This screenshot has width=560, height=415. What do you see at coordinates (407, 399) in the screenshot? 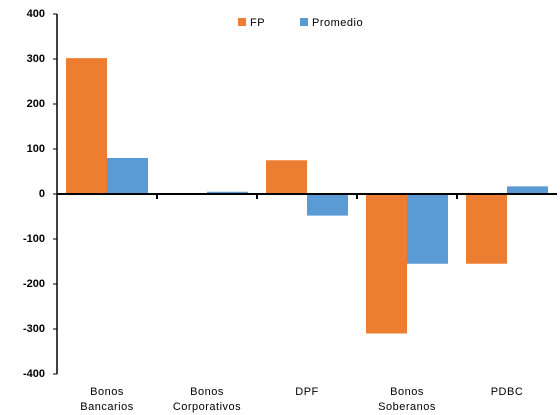
I see `x-tick-label: Bonos Soberanos` at bounding box center [407, 399].